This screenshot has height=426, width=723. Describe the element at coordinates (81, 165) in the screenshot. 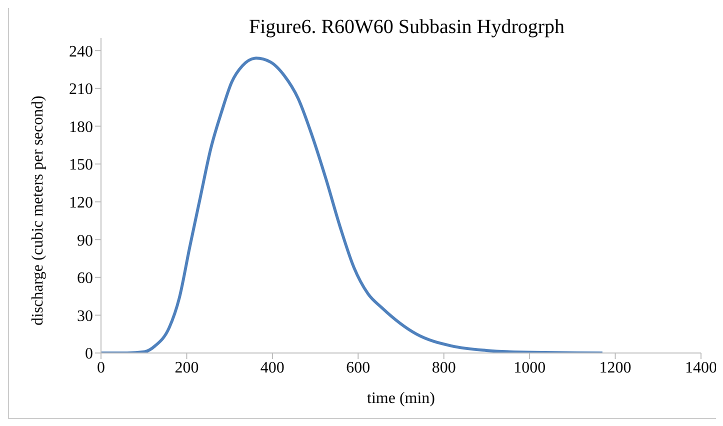

I see `y-tick-label: 150` at that location.